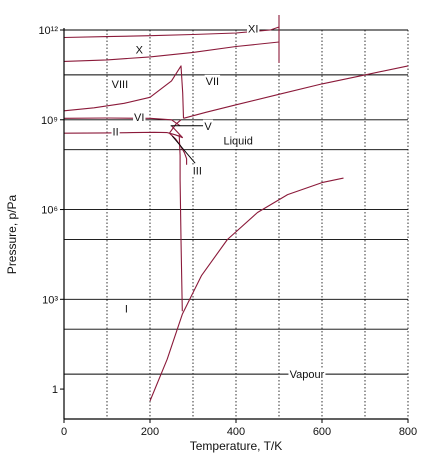  I want to click on region-label: Vapour, so click(307, 375).